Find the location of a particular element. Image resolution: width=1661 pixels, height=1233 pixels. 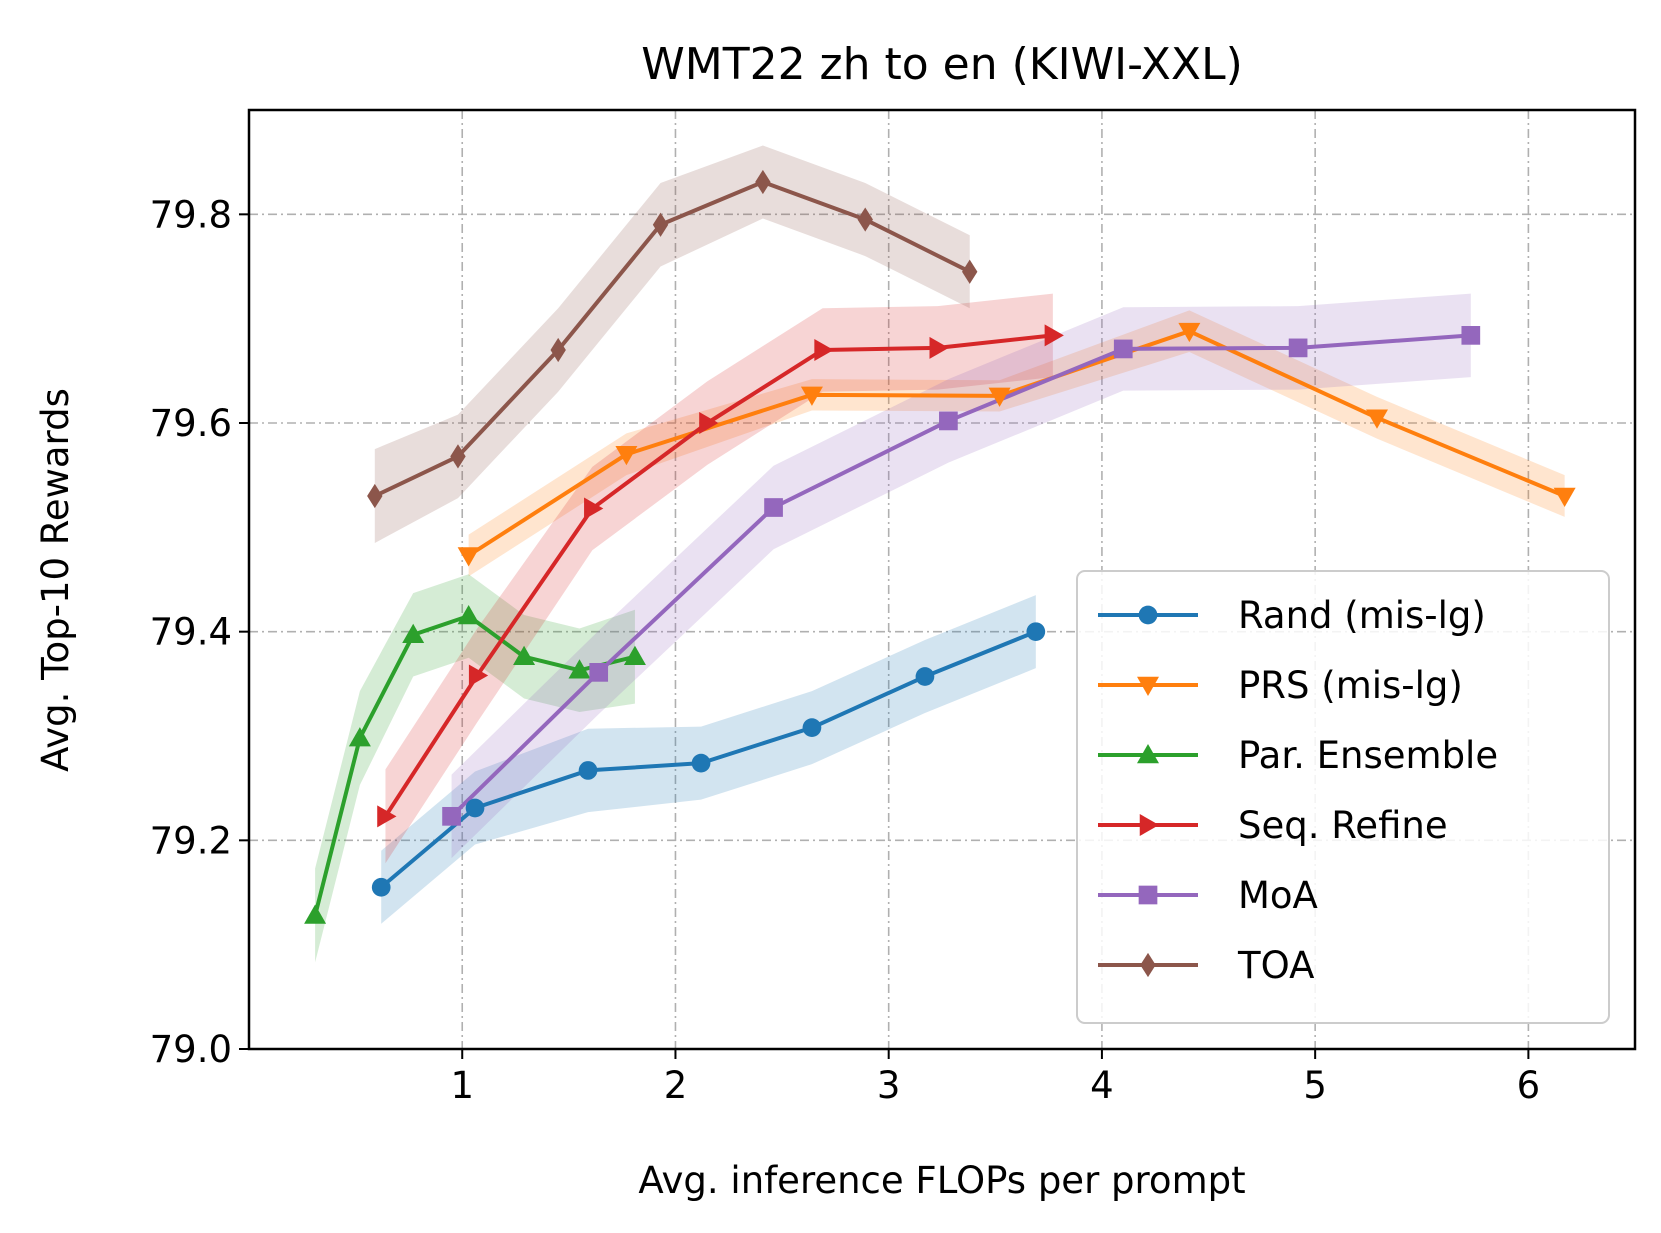

chart-title: WMT22 zh to en (KIWI-XXL) is located at coordinates (942, 64).